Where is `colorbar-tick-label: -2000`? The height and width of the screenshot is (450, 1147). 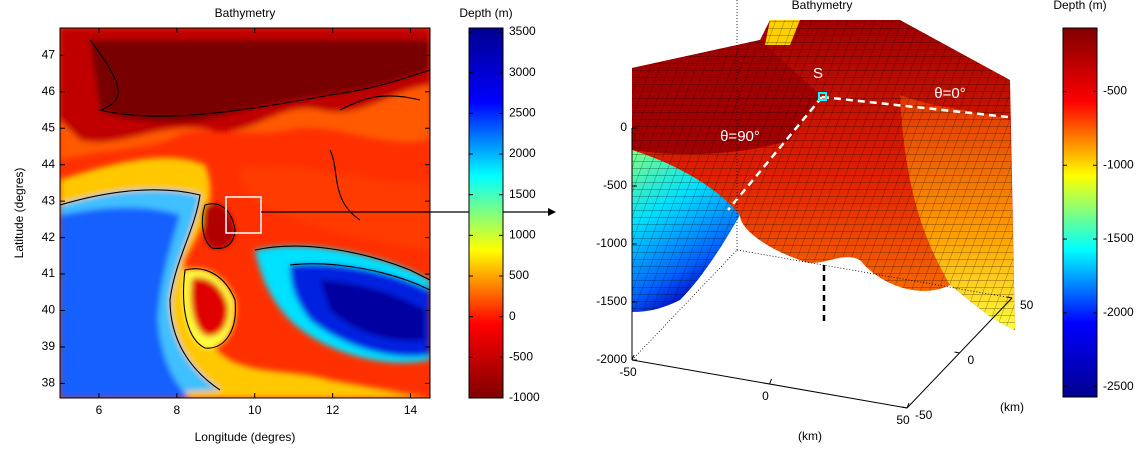
colorbar-tick-label: -2000 is located at coordinates (1118, 312).